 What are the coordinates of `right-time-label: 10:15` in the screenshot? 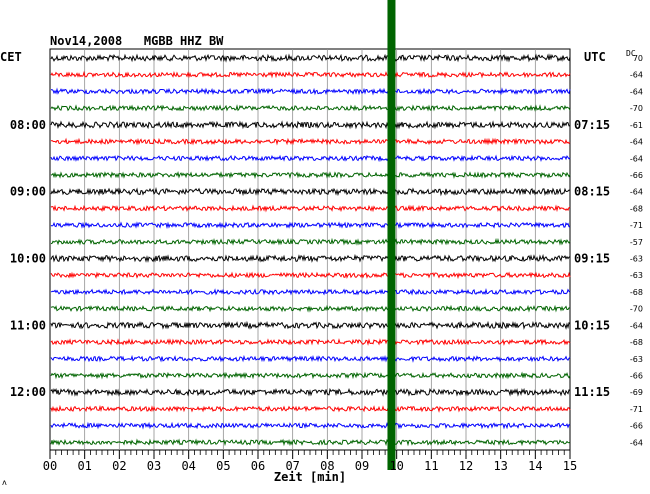 It's located at (592, 325).